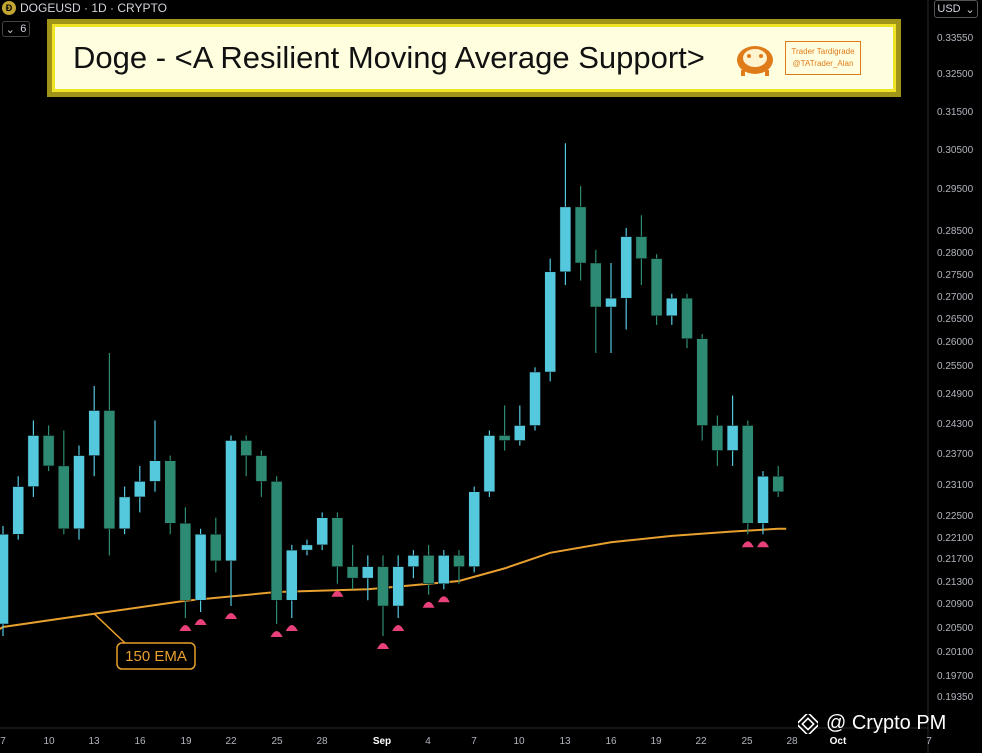 The height and width of the screenshot is (753, 982). Describe the element at coordinates (823, 51) in the screenshot. I see `brand-name: Trader Tardigrade` at that location.